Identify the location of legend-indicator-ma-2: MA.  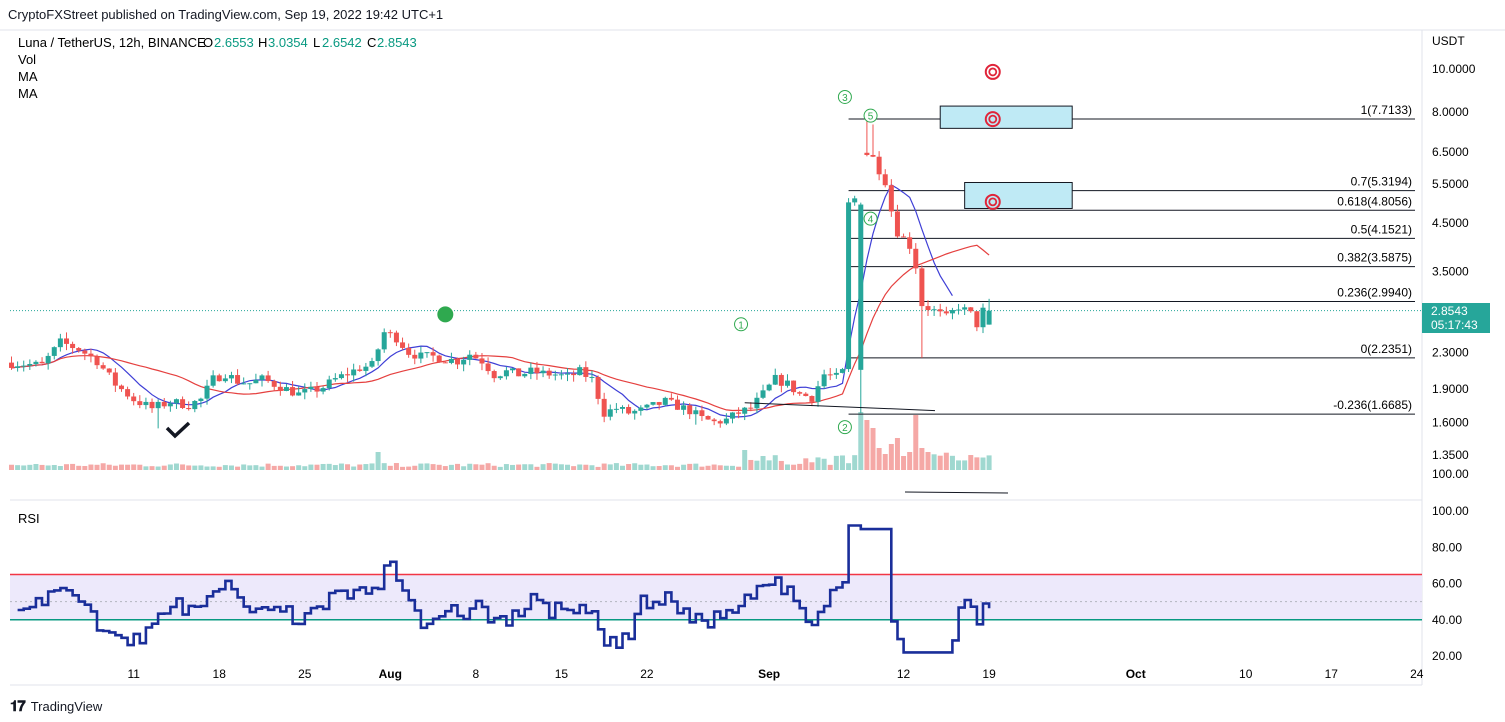
(28, 93).